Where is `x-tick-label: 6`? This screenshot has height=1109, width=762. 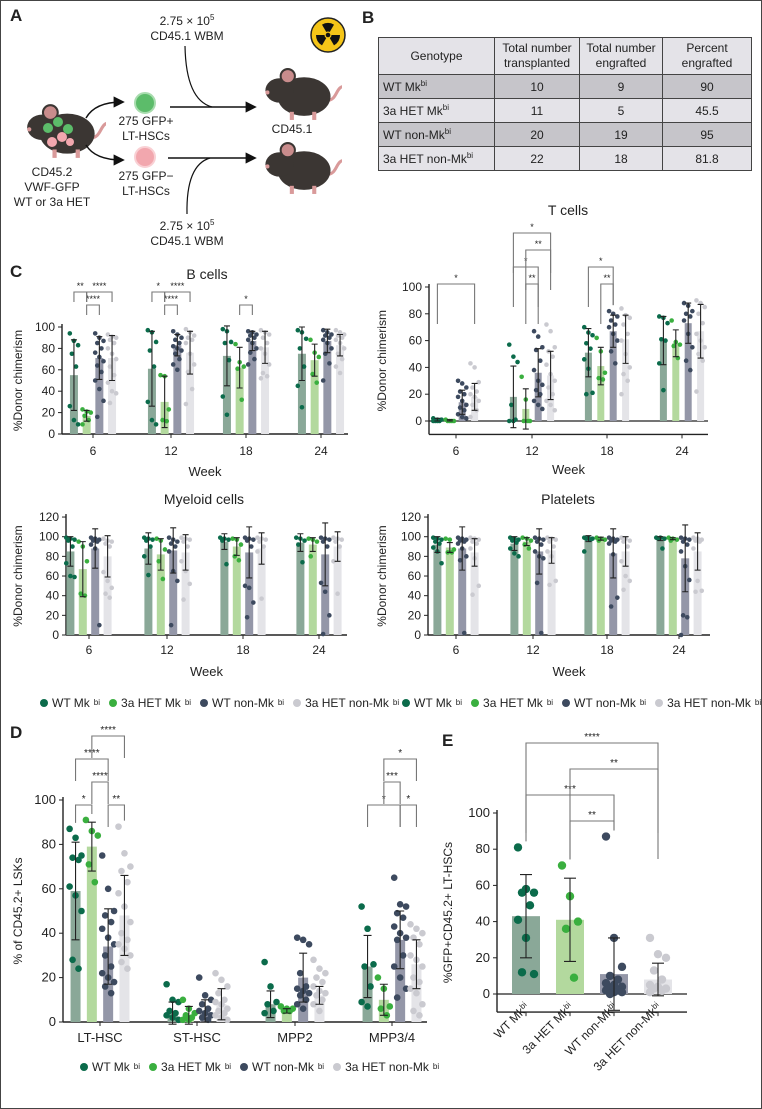 x-tick-label: 6 is located at coordinates (456, 451).